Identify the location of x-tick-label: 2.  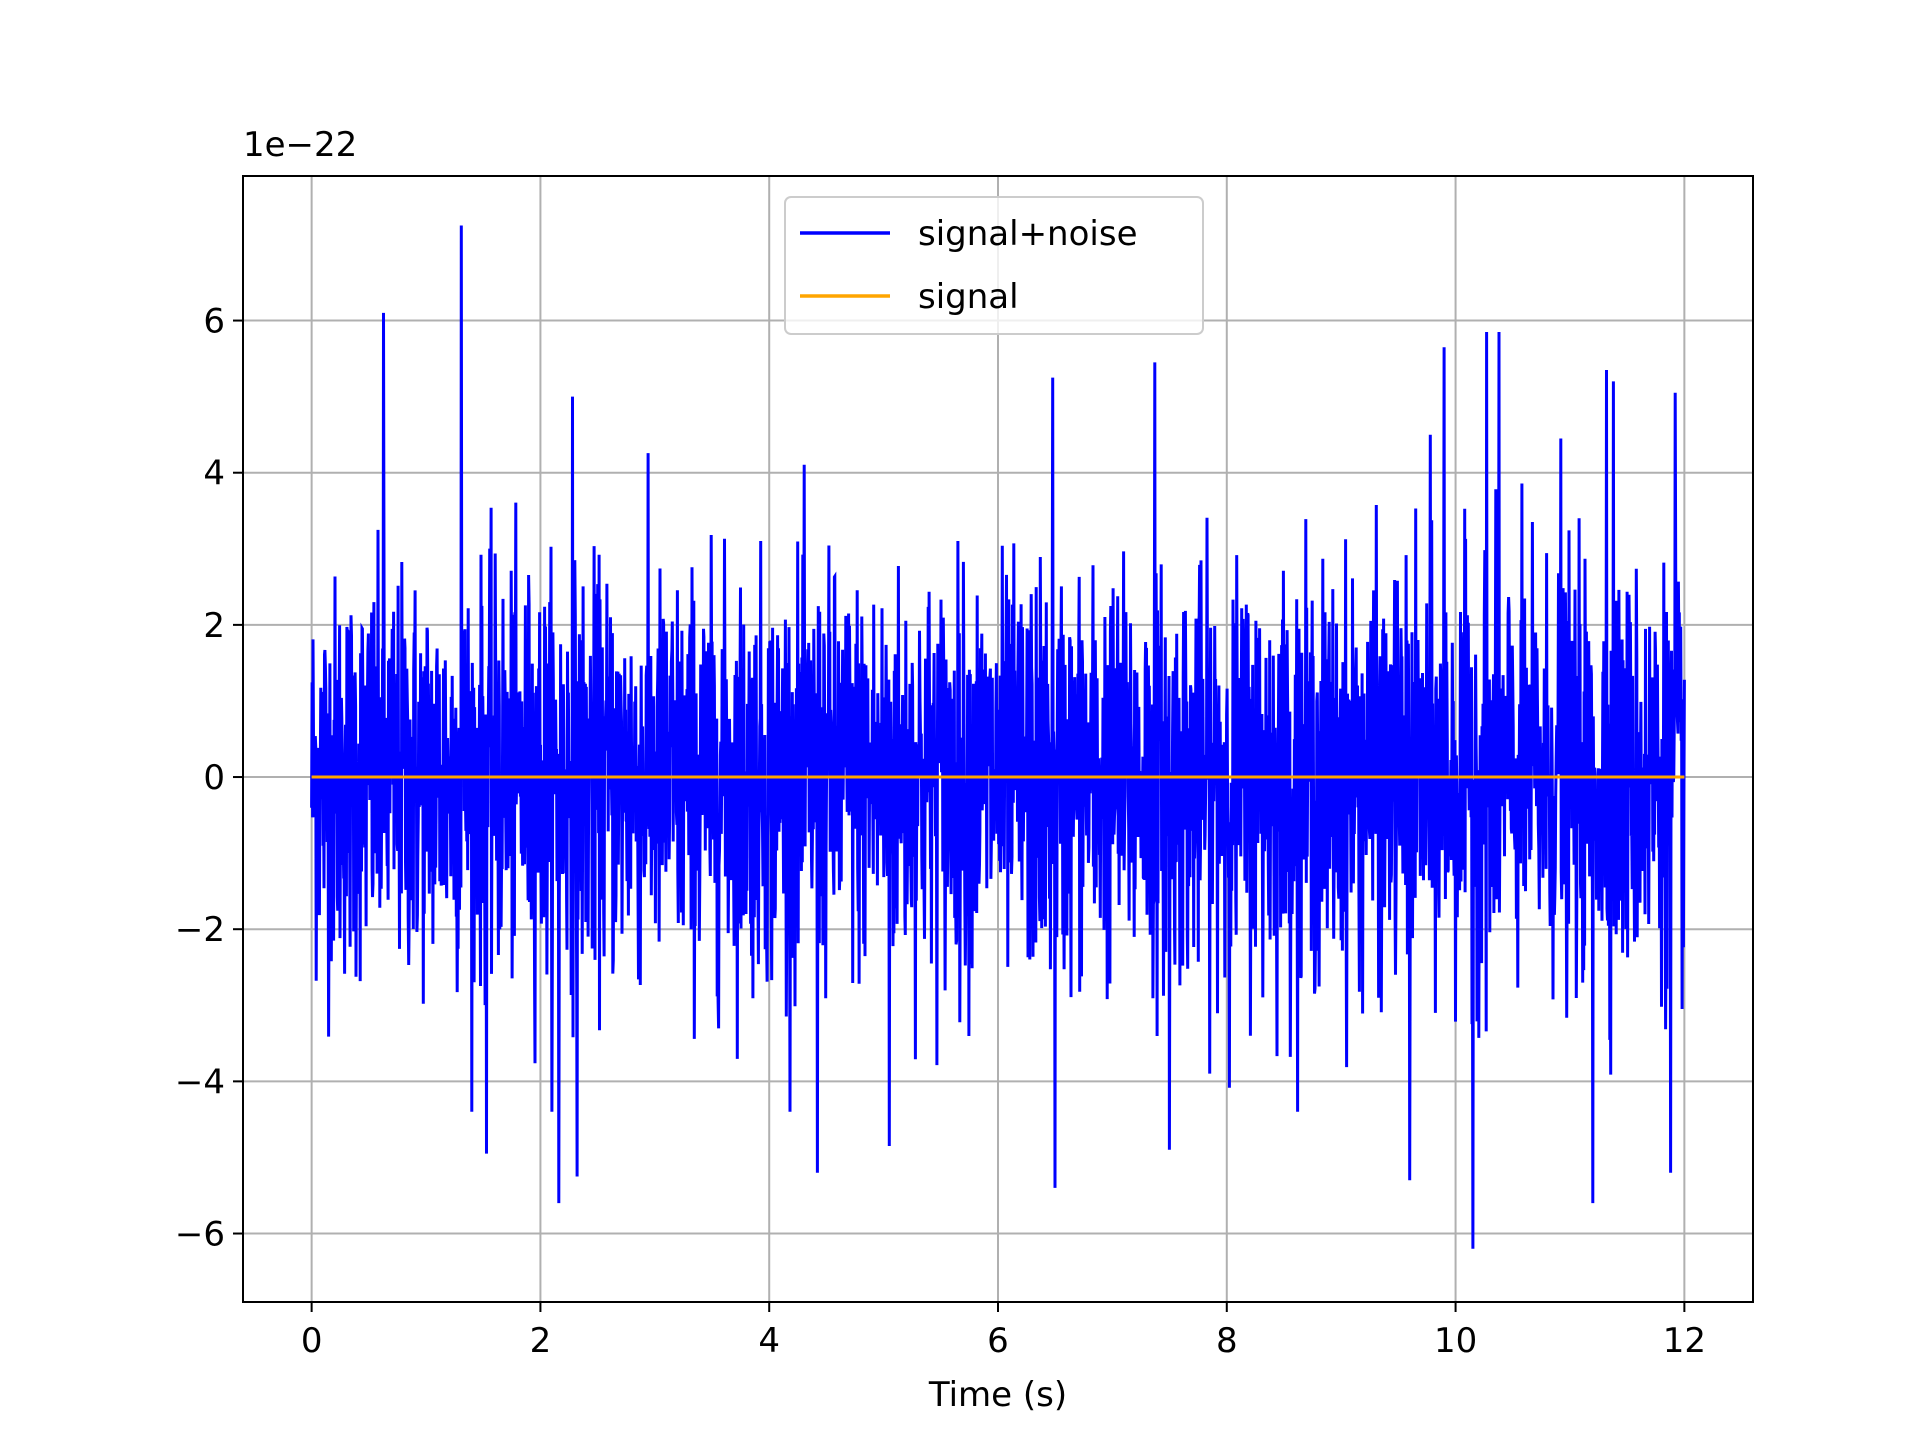
(541, 1341).